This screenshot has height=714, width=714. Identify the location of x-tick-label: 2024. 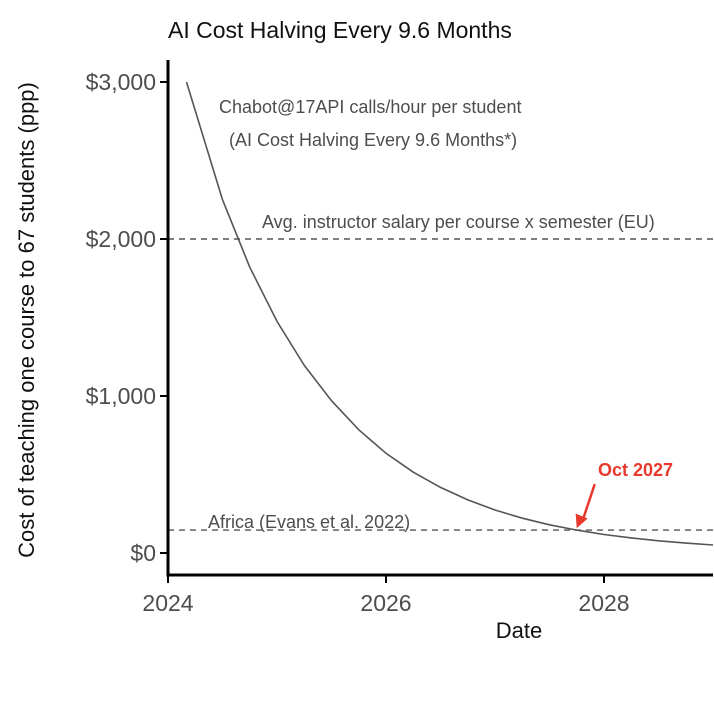
(167, 603).